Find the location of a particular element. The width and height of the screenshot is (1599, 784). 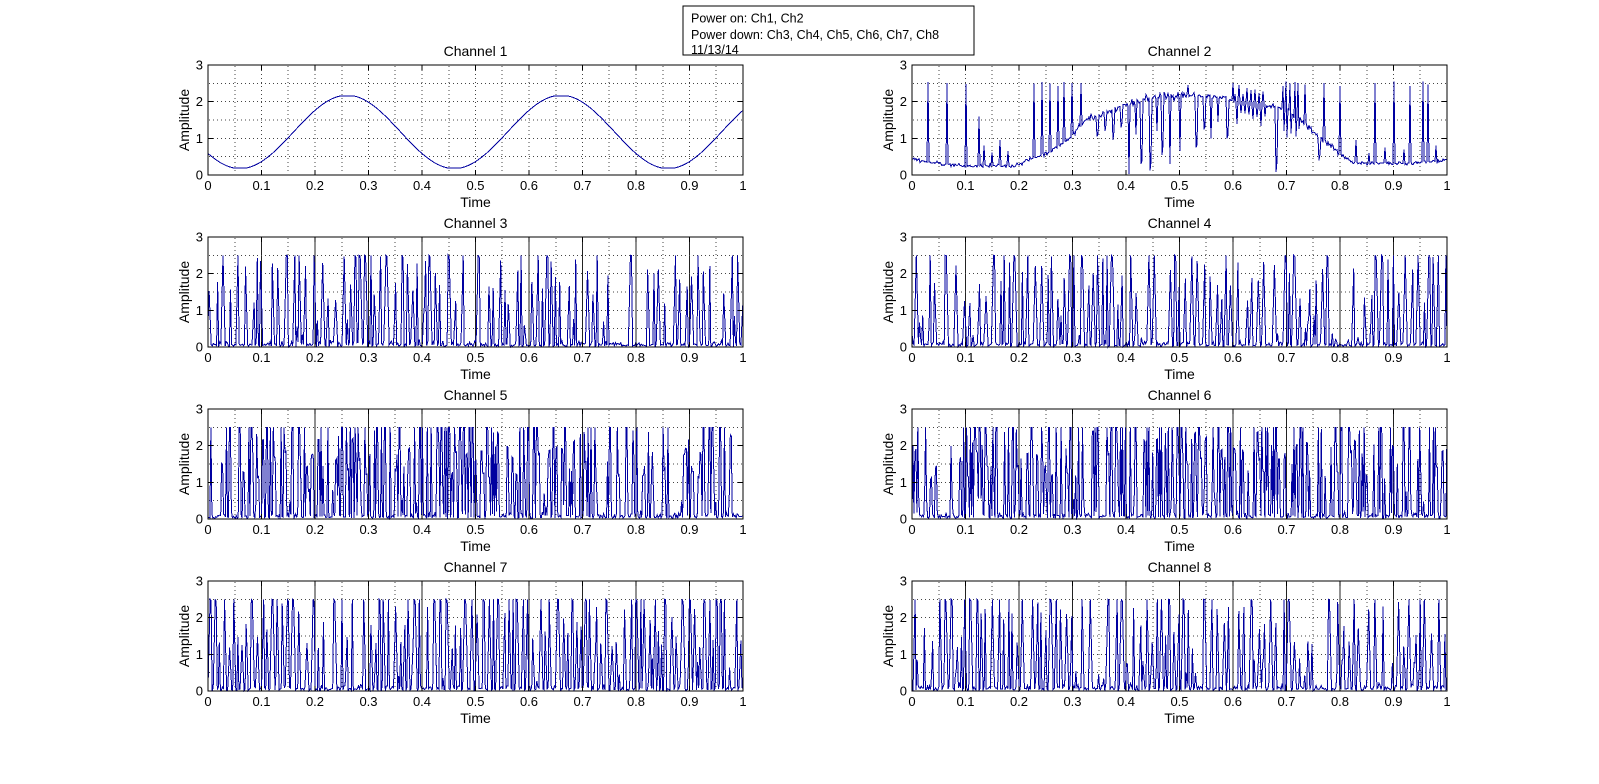

svg-text: Channel 6 is located at coordinates (1180, 395).